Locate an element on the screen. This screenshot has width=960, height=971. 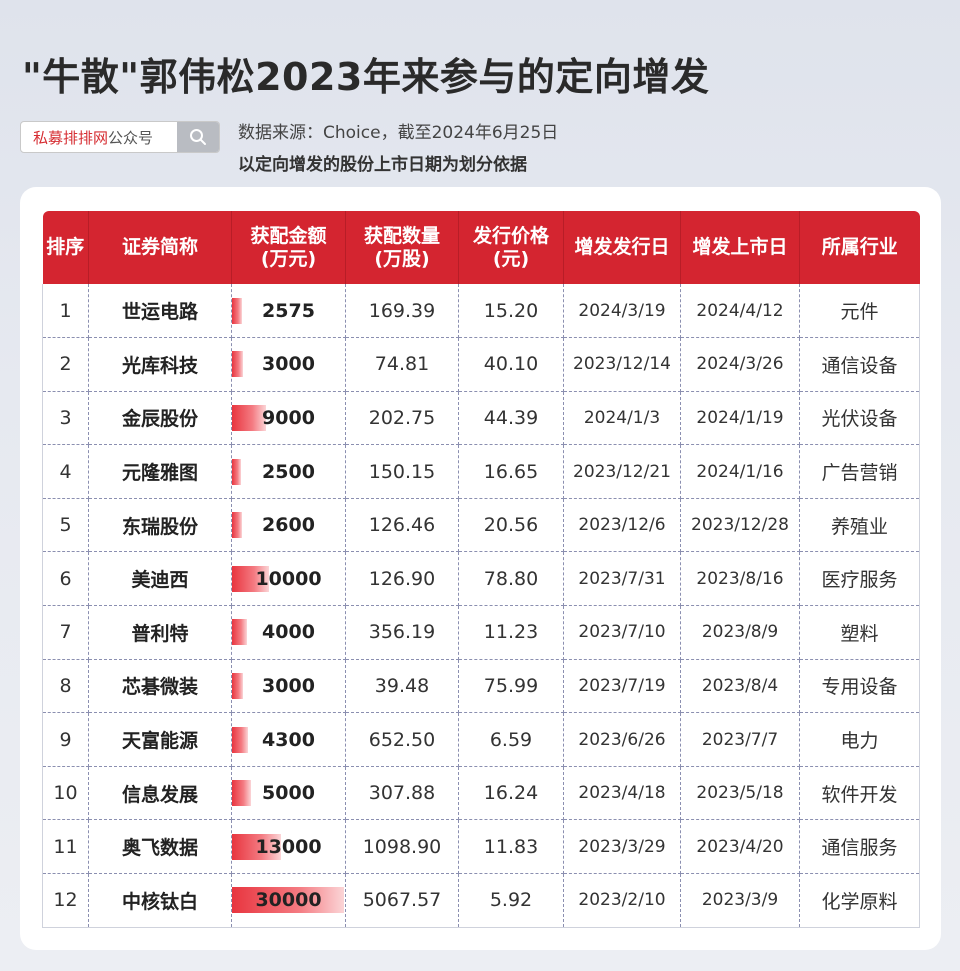
table-row: 1 世运电路 2575 169.39 15.20 2024/3/19 2024/4/12 元件 is located at coordinates (481, 311).